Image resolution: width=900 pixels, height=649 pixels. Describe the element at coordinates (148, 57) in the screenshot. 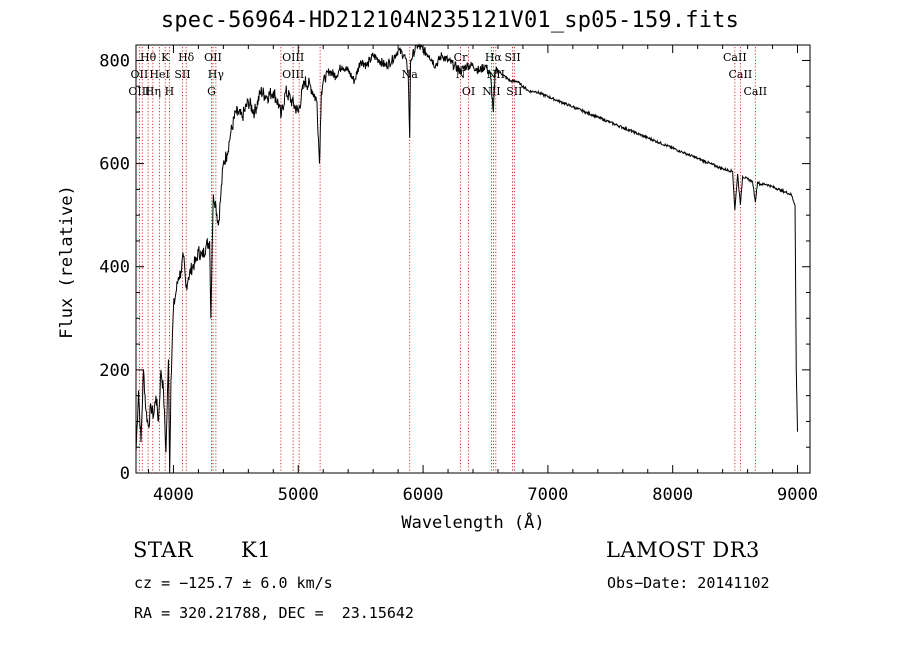

I see `spectral-line-label: Hθ` at that location.